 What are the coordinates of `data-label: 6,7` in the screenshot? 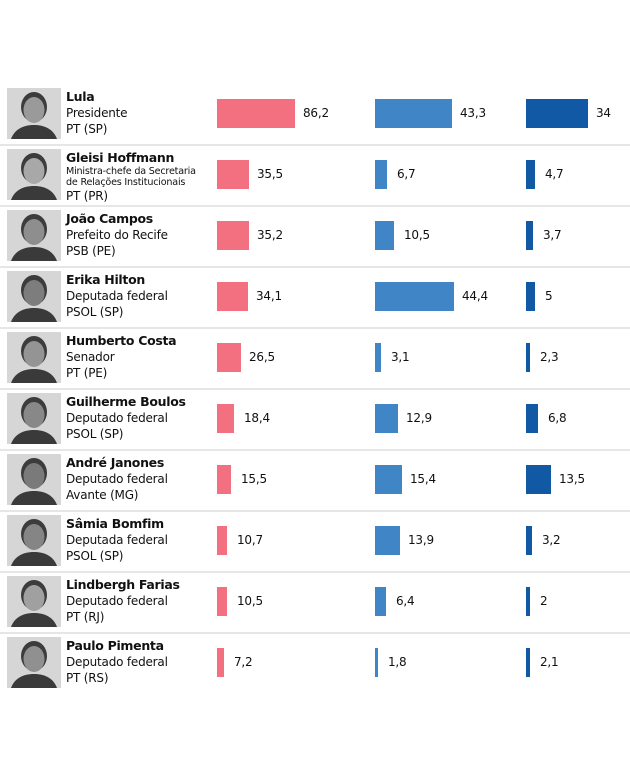 It's located at (406, 174).